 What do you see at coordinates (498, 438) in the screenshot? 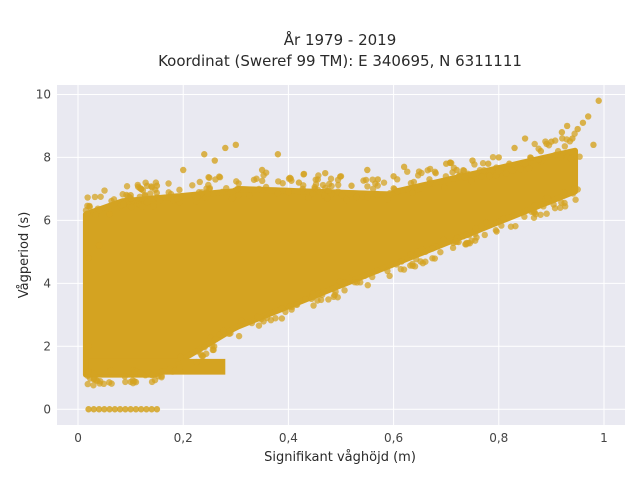
I see `x-tick-label: 0,8` at bounding box center [498, 438].